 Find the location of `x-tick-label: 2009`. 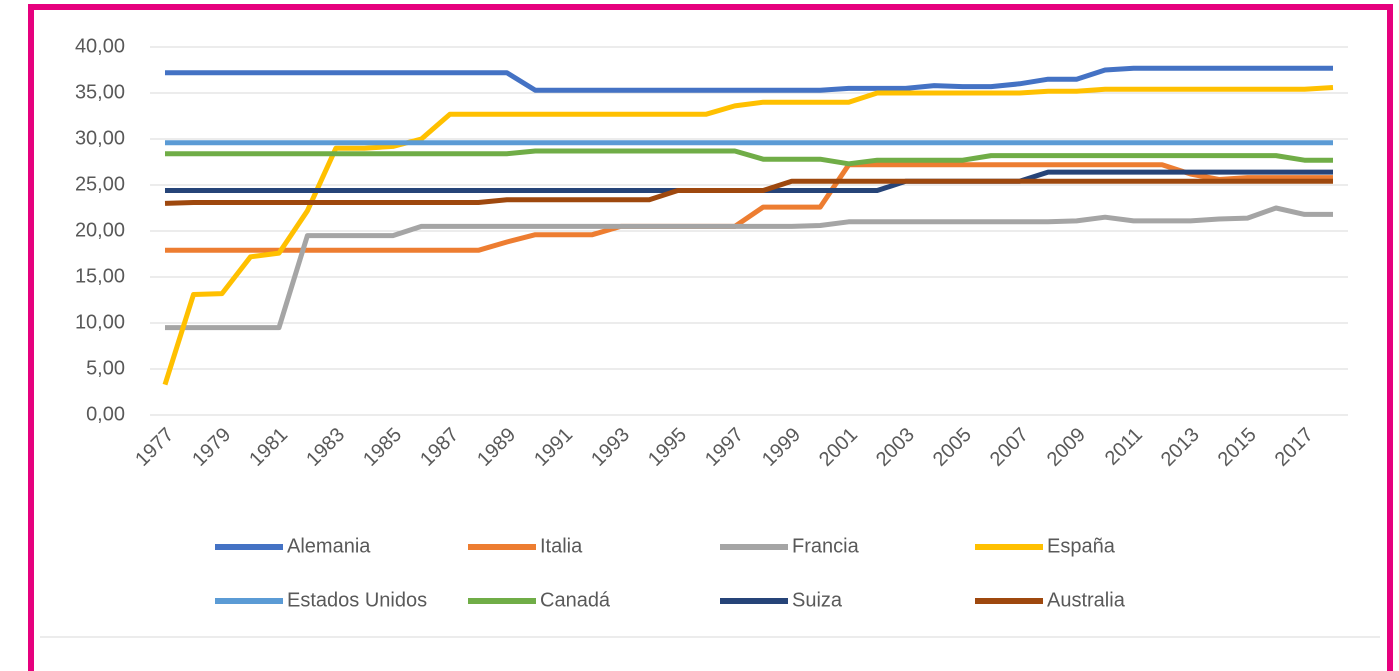

x-tick-label: 2009 is located at coordinates (1066, 447).